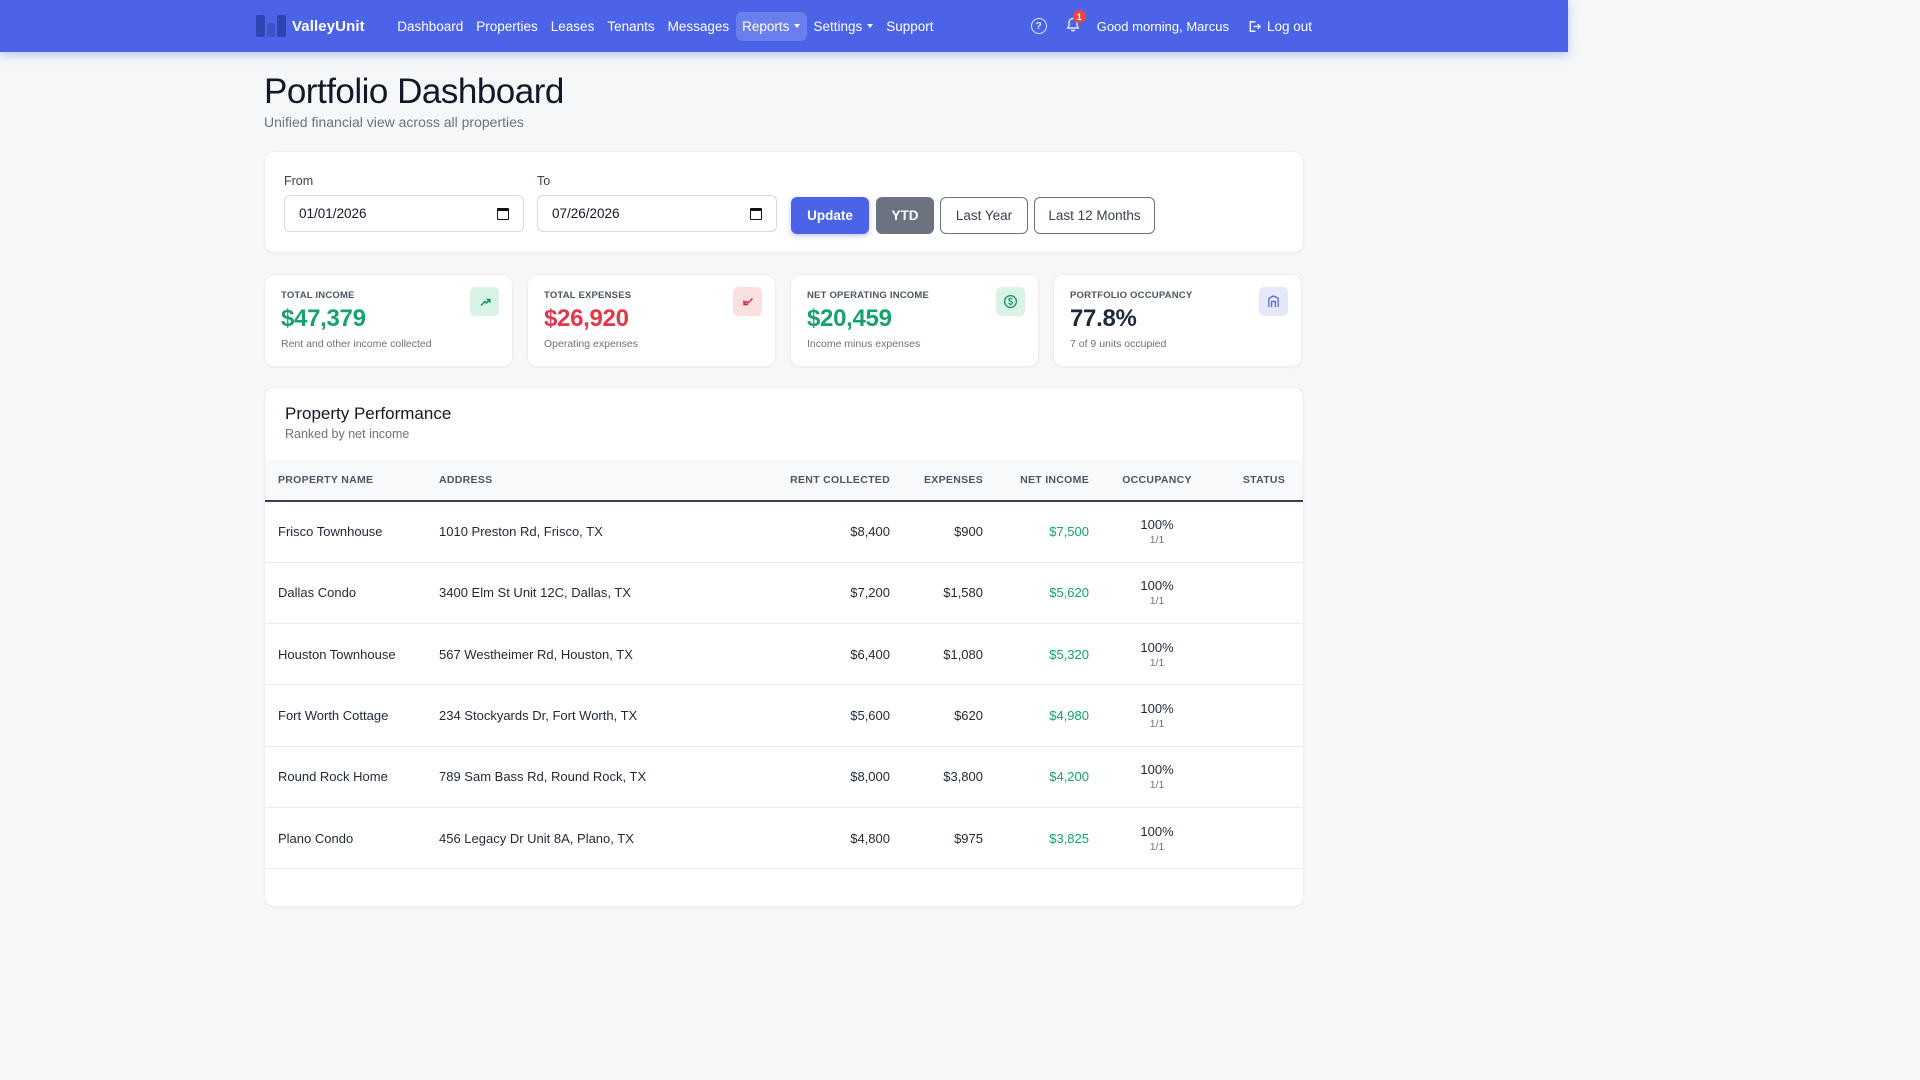 The image size is (1920, 1080). Describe the element at coordinates (1094, 215) in the screenshot. I see `last-12-months-button: Last 12 Months` at that location.